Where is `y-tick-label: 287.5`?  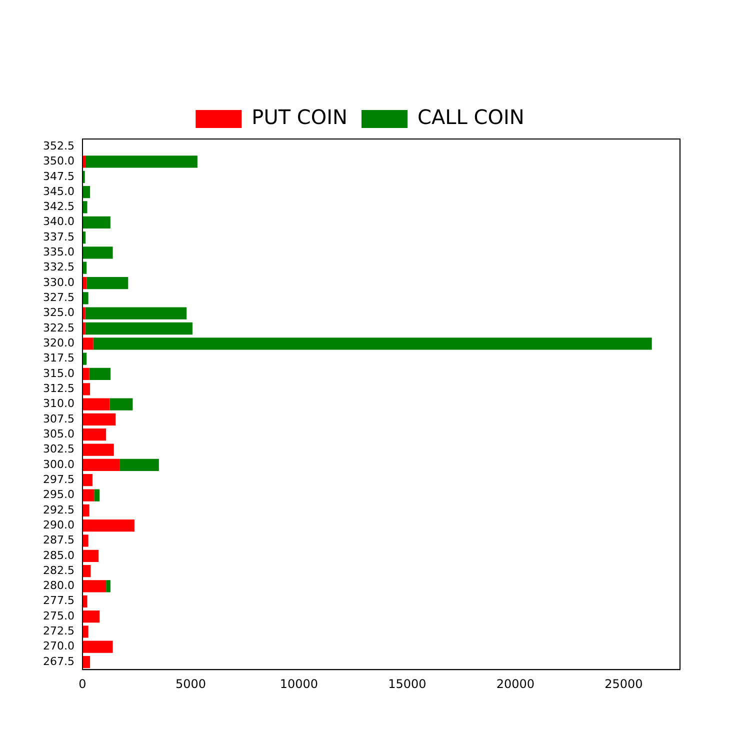
y-tick-label: 287.5 is located at coordinates (58, 540).